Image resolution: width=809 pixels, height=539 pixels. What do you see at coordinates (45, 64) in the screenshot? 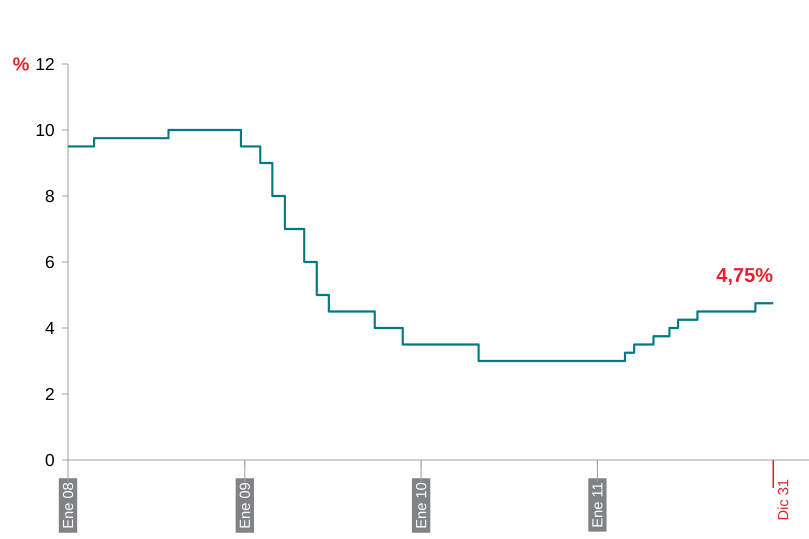
I see `y-tick-label: 12` at bounding box center [45, 64].